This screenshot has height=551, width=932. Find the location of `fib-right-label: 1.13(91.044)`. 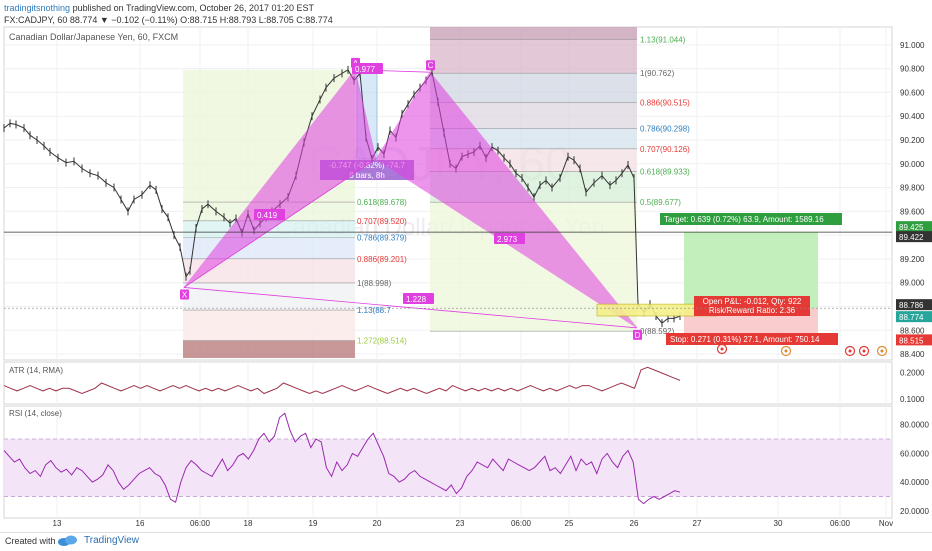

fib-right-label: 1.13(91.044) is located at coordinates (663, 40).